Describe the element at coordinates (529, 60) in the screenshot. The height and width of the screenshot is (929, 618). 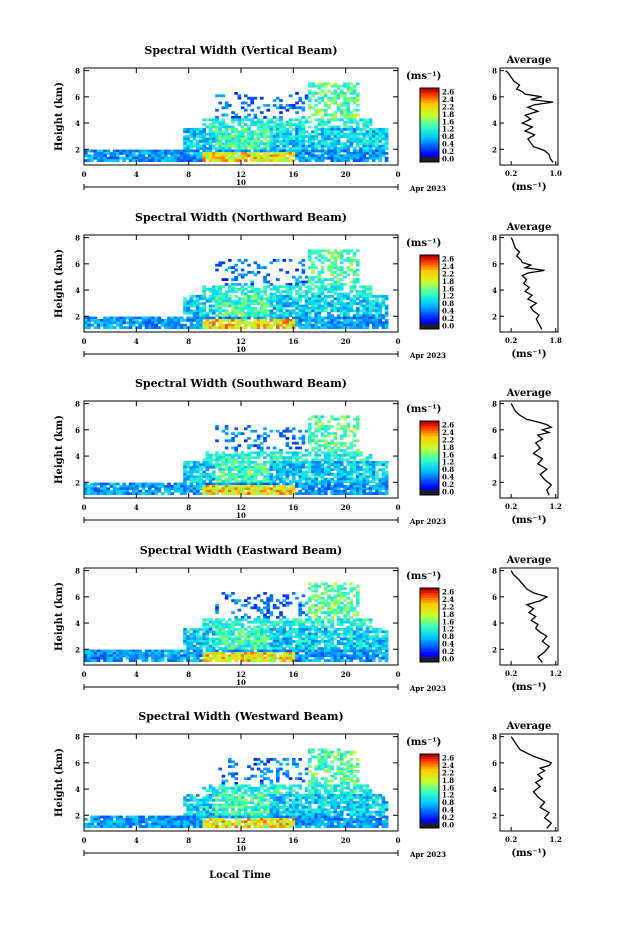
I see `profile-title: Average` at that location.